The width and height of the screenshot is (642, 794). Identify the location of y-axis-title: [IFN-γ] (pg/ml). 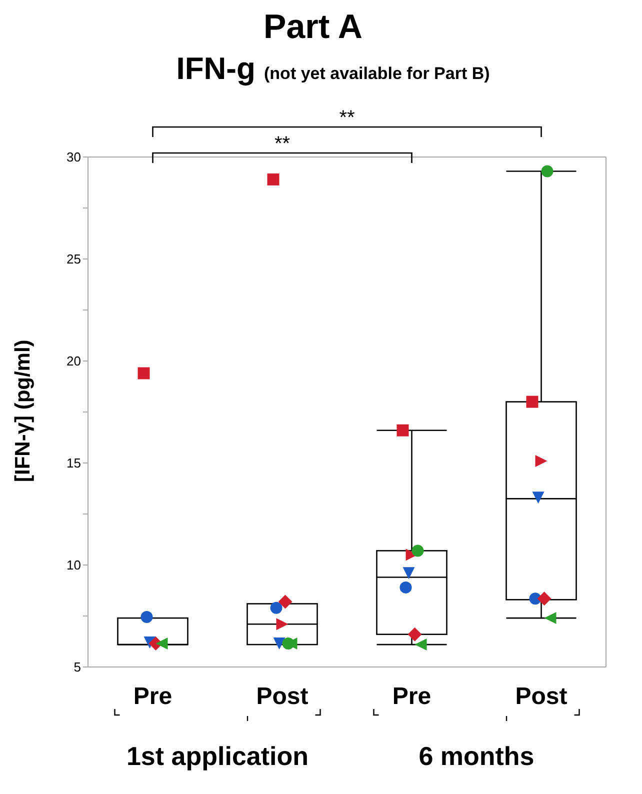
(22, 411).